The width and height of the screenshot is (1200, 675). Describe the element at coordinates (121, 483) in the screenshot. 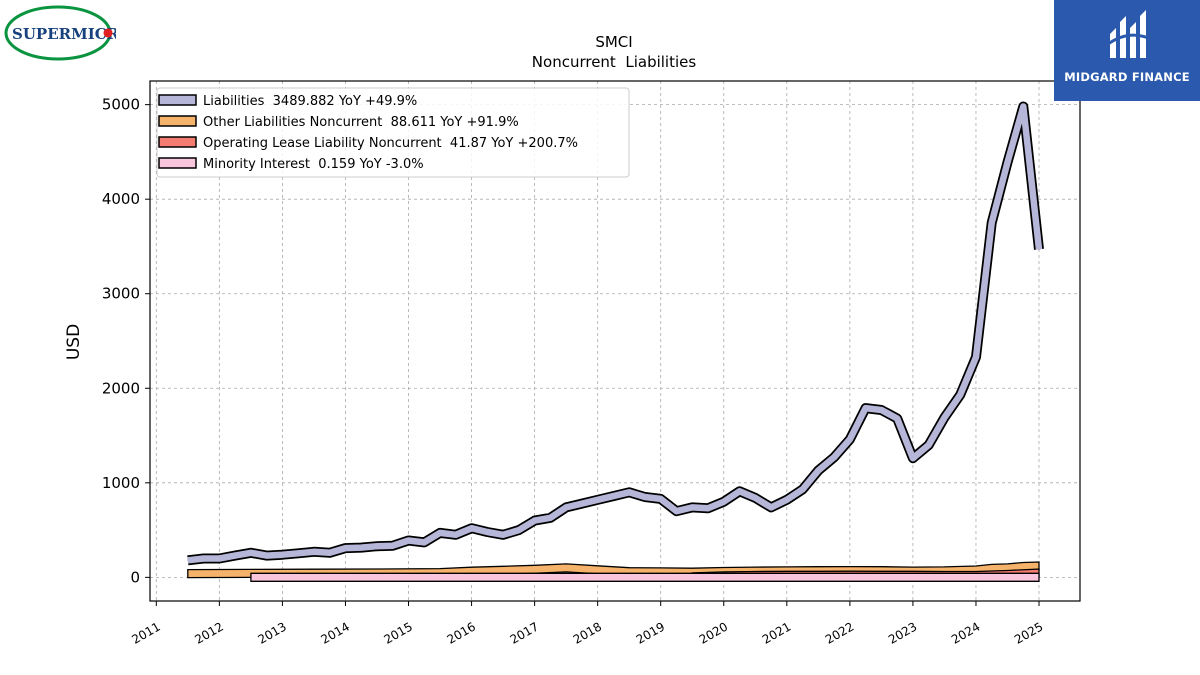

I see `y-tick-label: 1000` at that location.